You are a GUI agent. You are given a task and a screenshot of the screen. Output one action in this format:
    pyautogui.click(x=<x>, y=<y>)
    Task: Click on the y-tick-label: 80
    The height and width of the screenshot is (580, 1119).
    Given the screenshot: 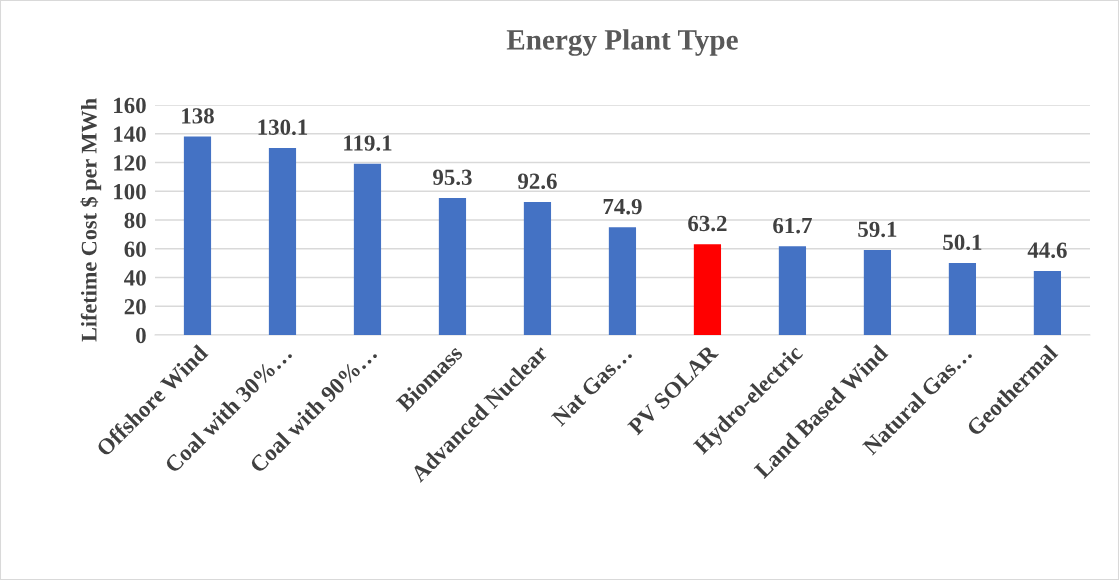 What is the action you would take?
    pyautogui.click(x=135, y=220)
    